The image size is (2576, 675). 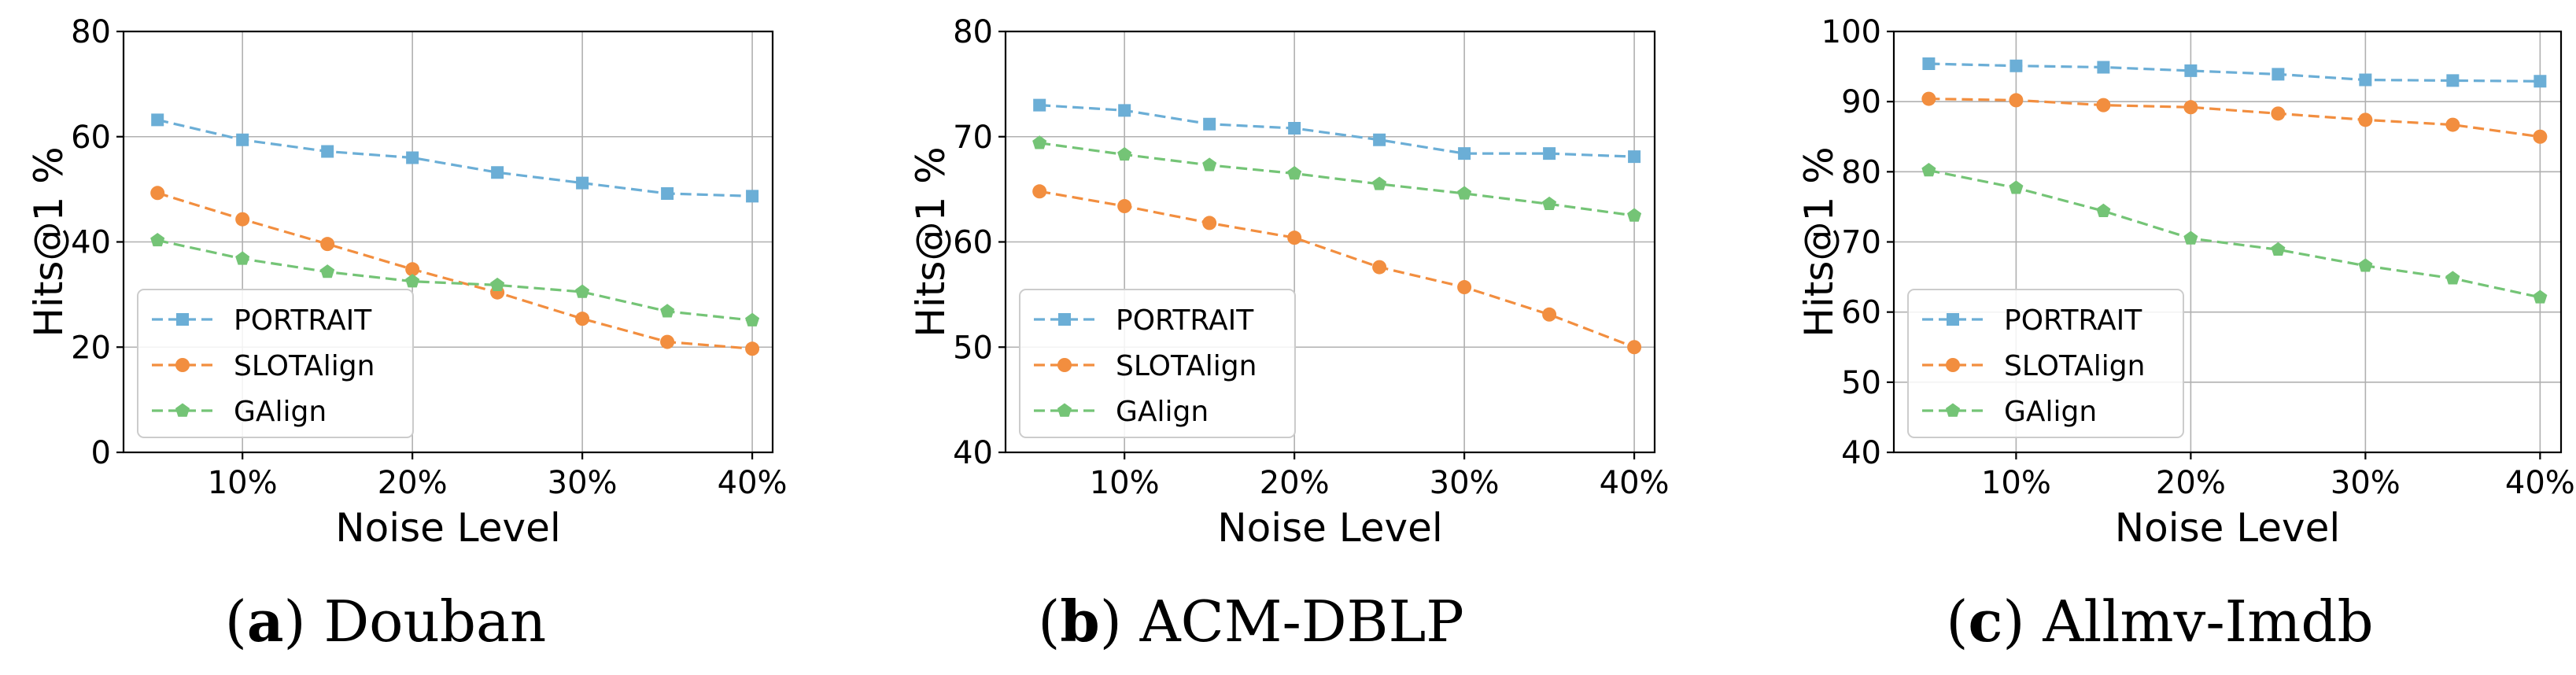 I want to click on y-tick-label: 80, so click(x=973, y=32).